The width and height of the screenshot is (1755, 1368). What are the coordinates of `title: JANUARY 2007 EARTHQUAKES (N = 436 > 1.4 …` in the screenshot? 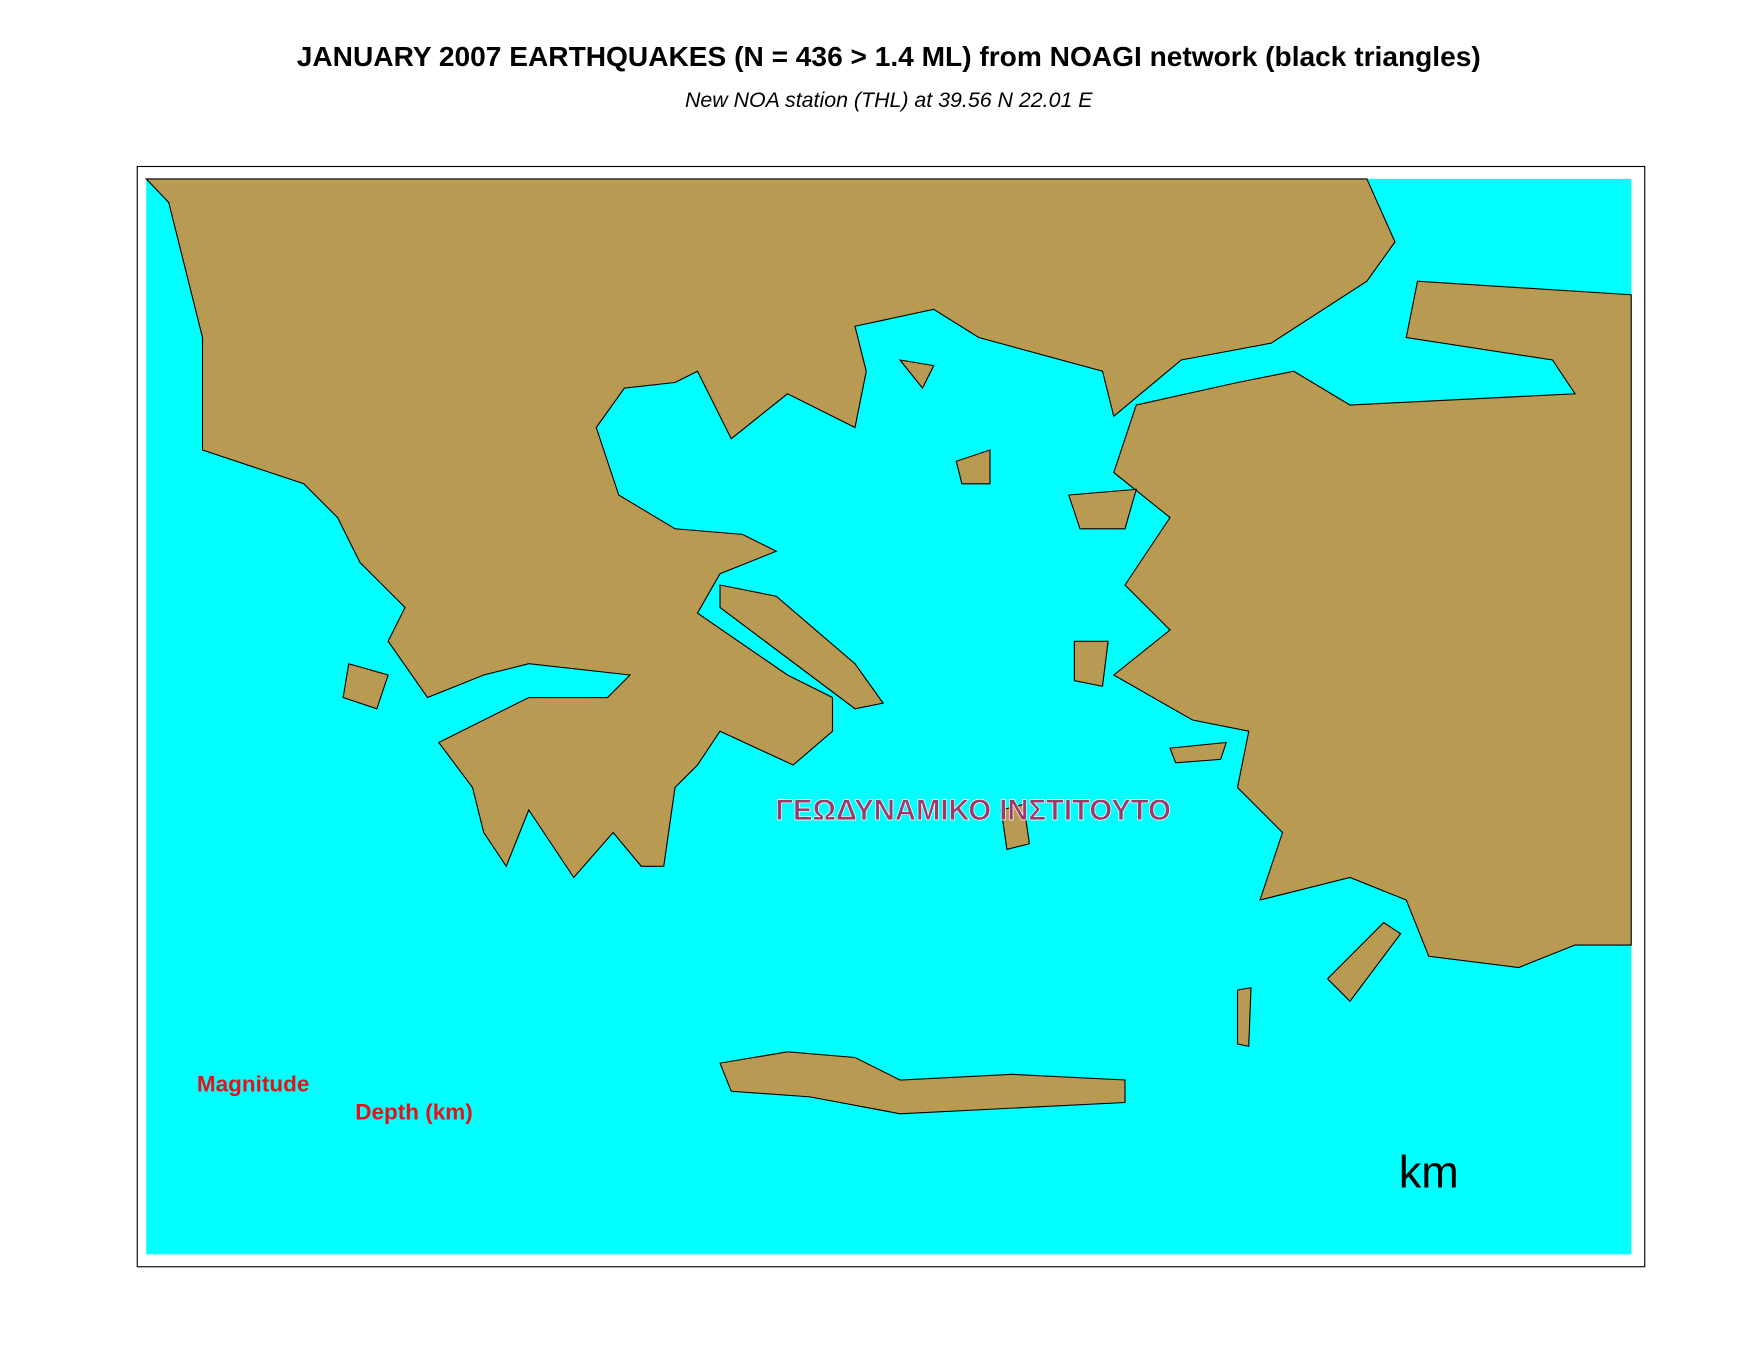 It's located at (889, 56).